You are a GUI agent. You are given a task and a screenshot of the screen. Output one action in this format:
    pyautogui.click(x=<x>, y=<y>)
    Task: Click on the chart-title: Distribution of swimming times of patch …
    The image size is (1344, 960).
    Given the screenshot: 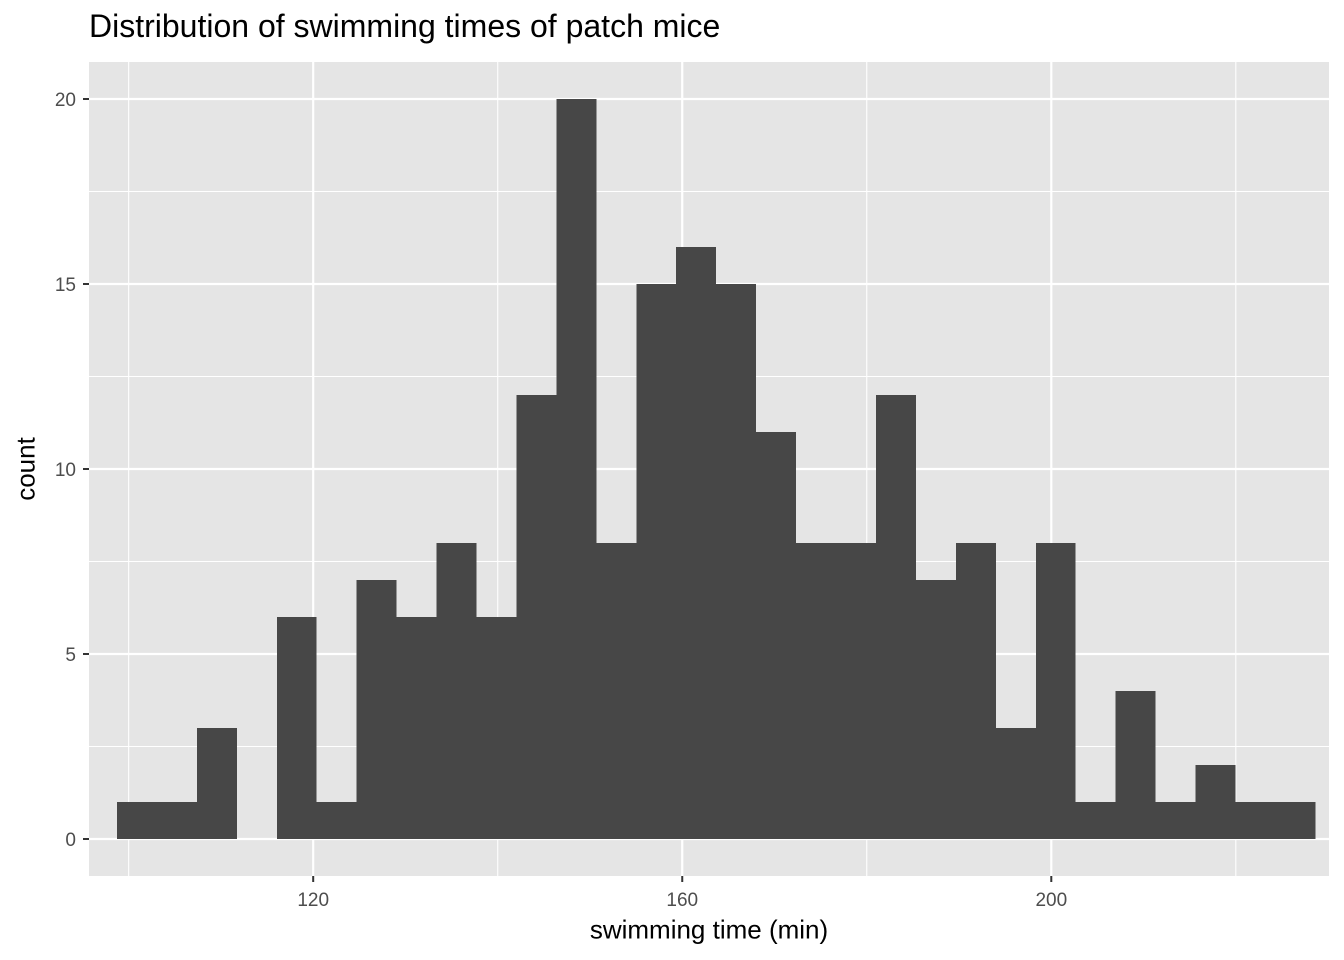 What is the action you would take?
    pyautogui.click(x=405, y=26)
    